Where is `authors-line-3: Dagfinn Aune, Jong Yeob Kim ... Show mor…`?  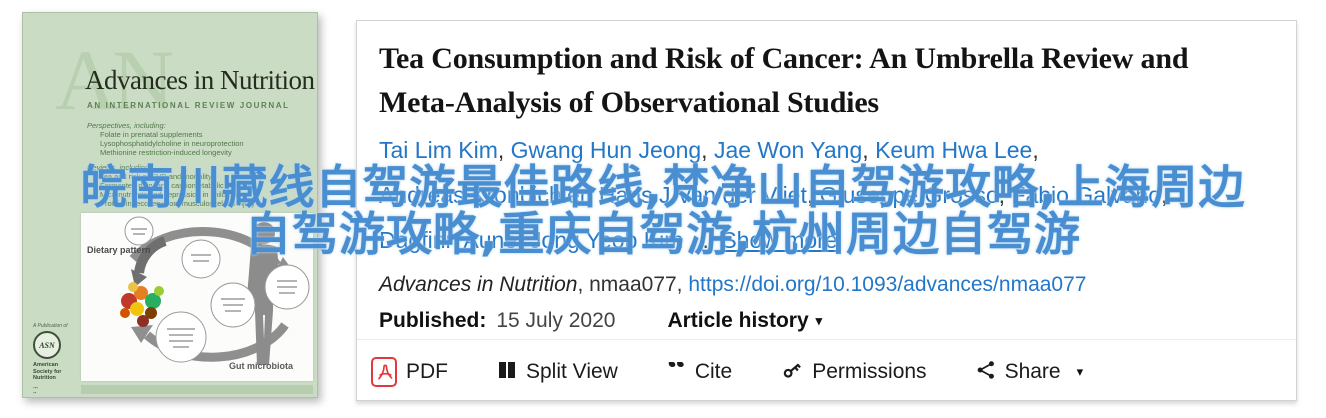
authors-line-3: Dagfinn Aune, Jong Yeob Kim ... Show mor… is located at coordinates (826, 240).